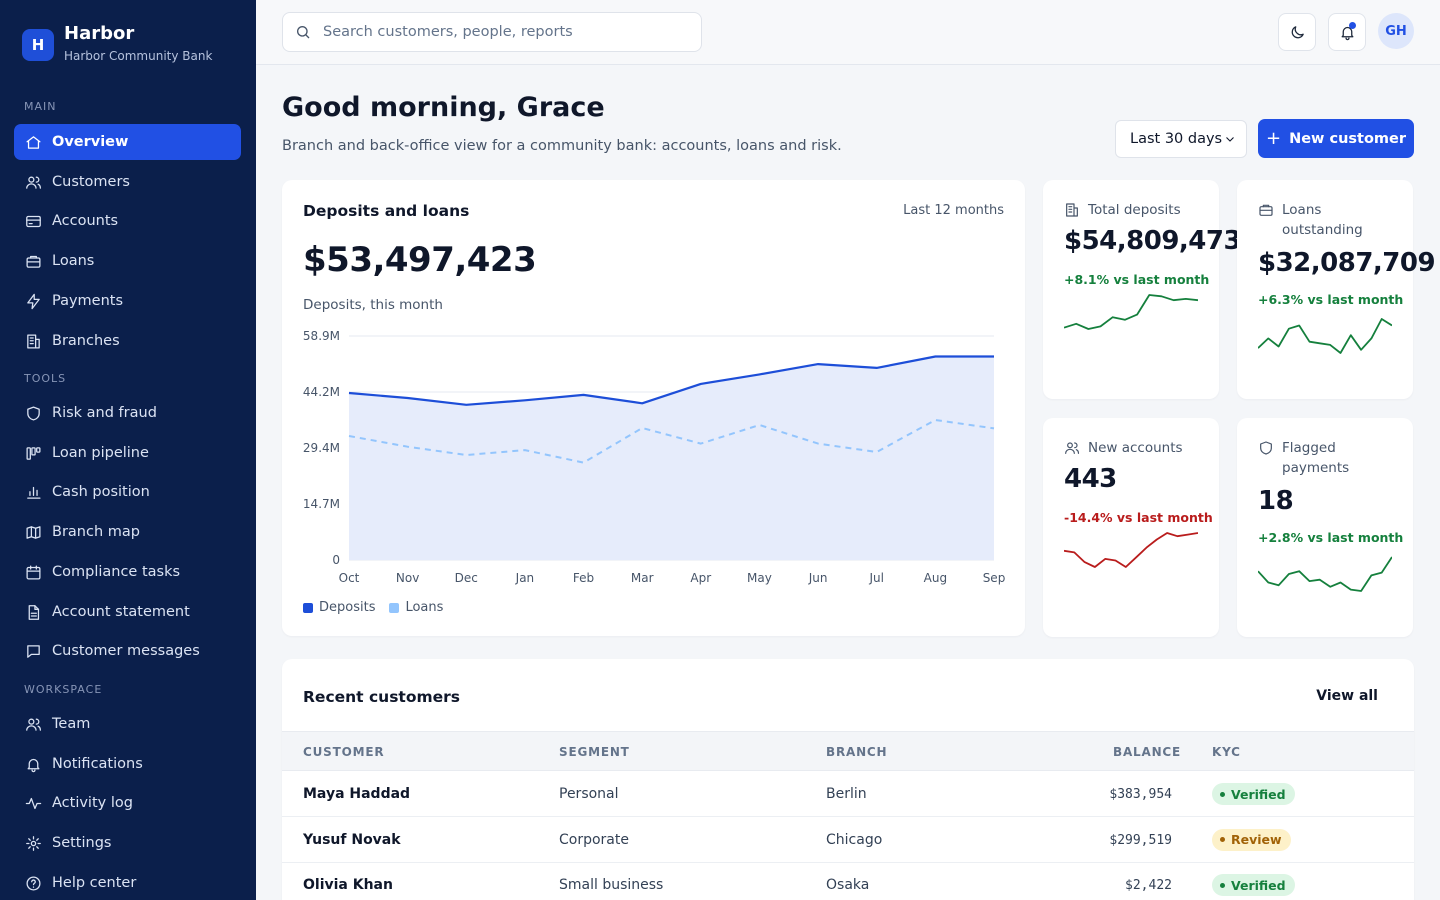  Describe the element at coordinates (818, 578) in the screenshot. I see `x-tick-label: Jun` at that location.